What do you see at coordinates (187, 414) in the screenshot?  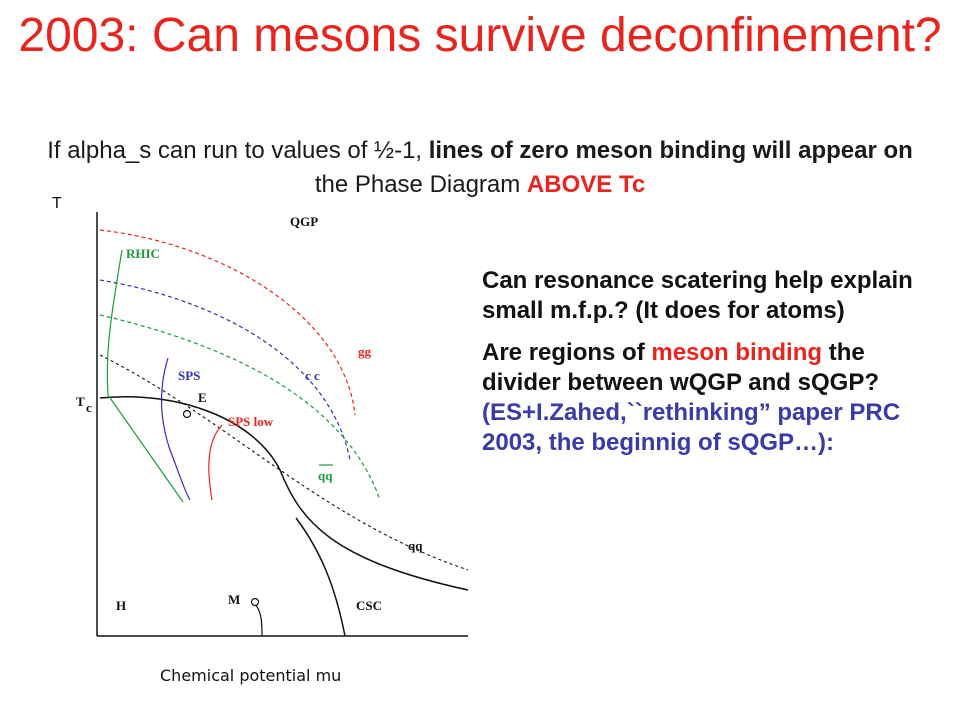 I see `critical-point-e` at bounding box center [187, 414].